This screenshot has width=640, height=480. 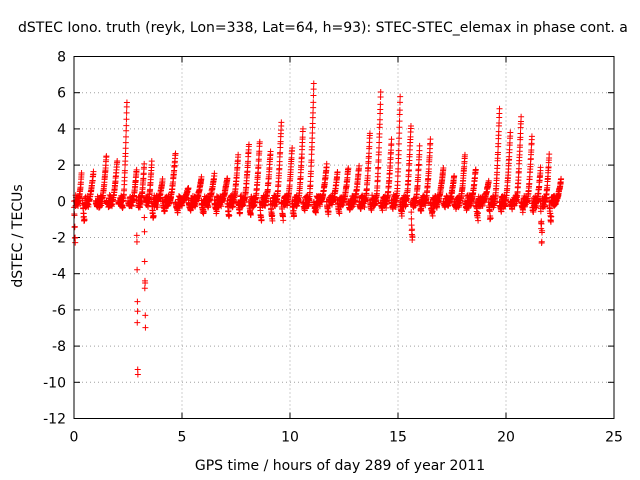 What do you see at coordinates (59, 275) in the screenshot?
I see `y-tick-label: -4` at bounding box center [59, 275].